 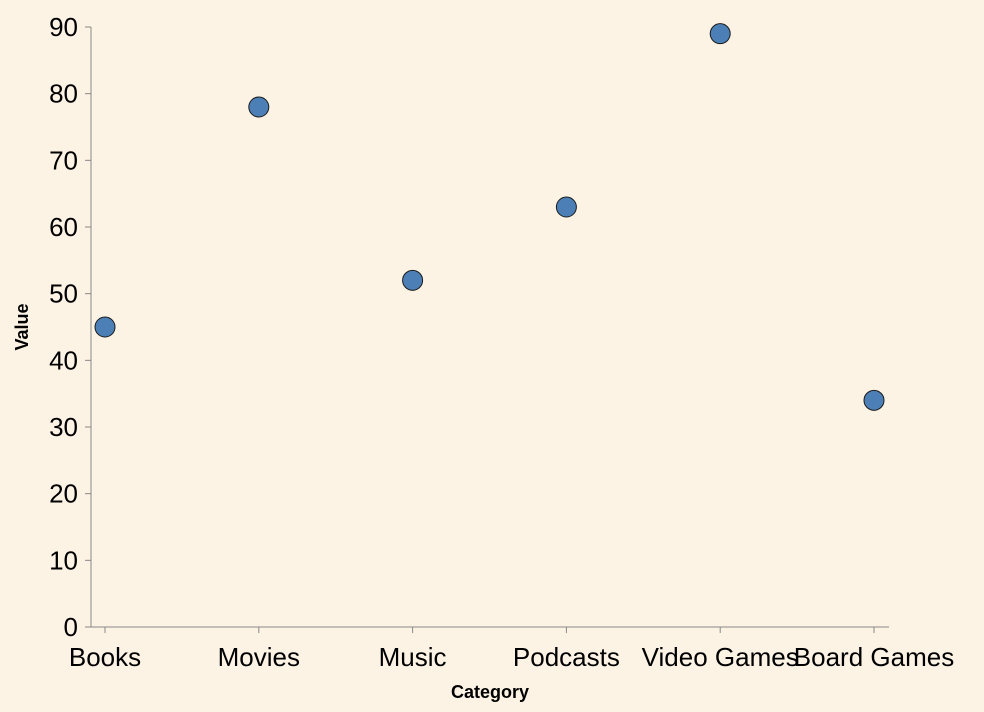 What do you see at coordinates (720, 657) in the screenshot?
I see `x-tick-label: Video Games` at bounding box center [720, 657].